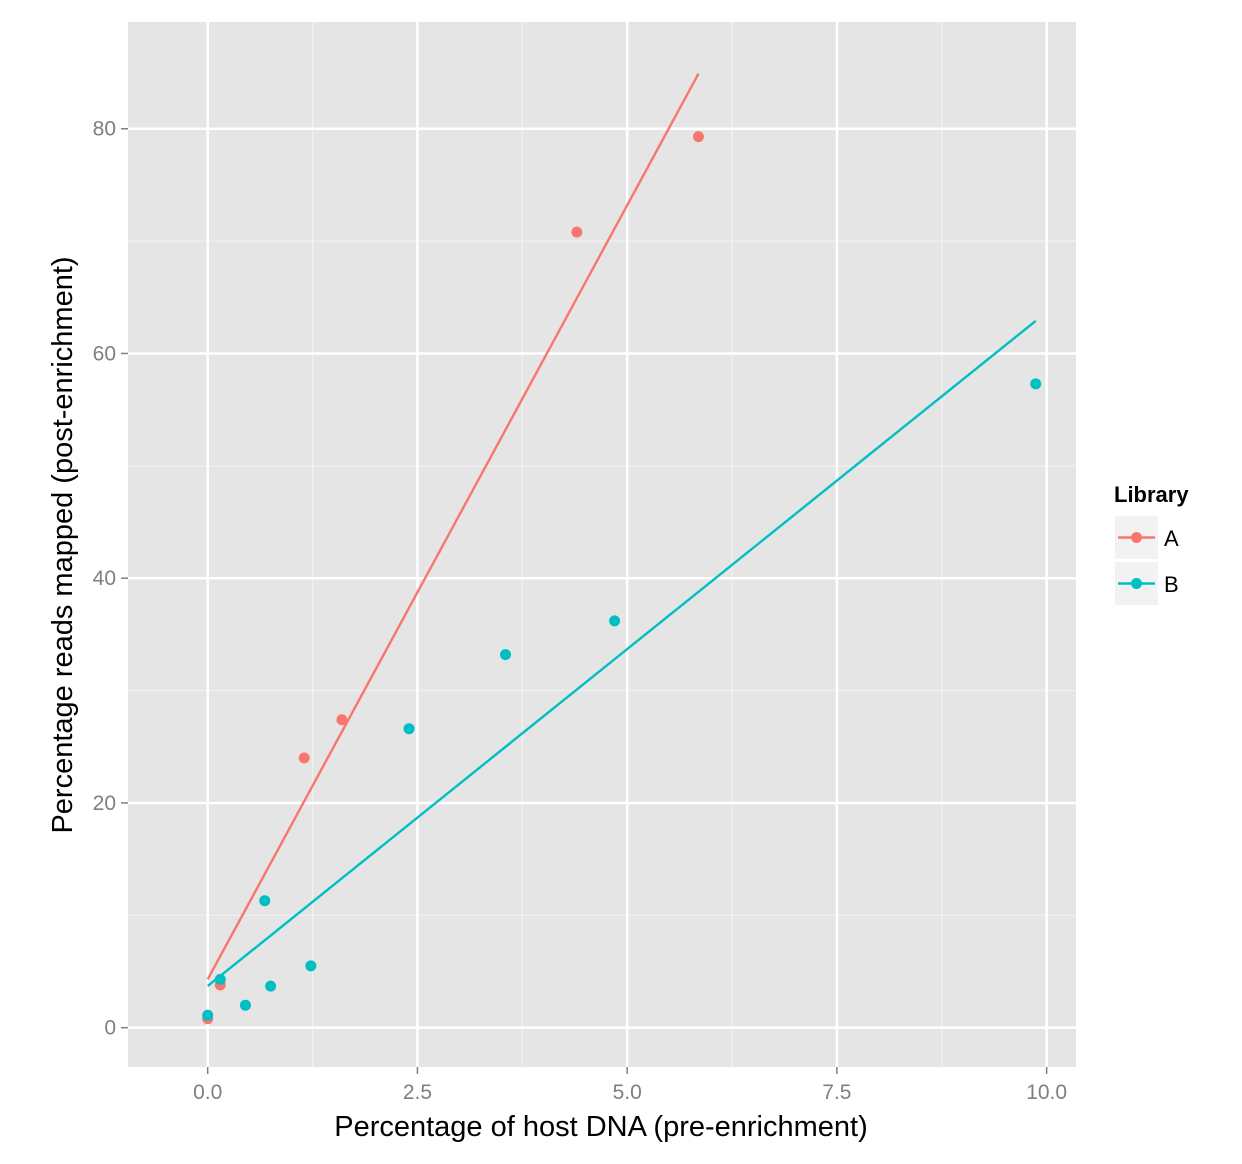 This screenshot has width=1242, height=1164. I want to click on legend-key-point-A, so click(1136, 537).